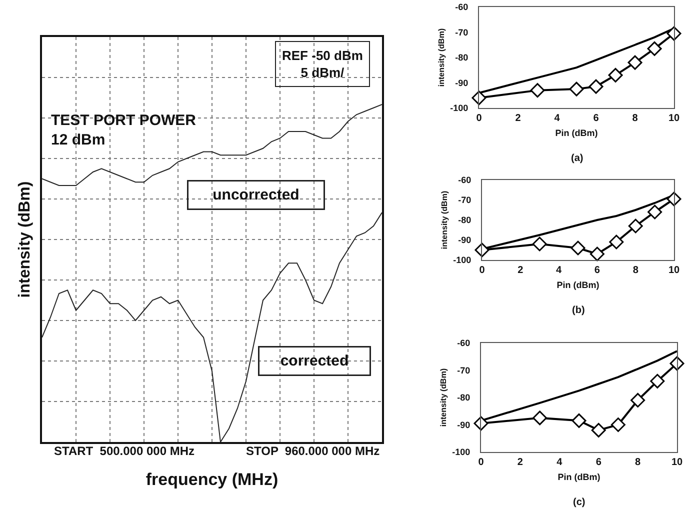 Image resolution: width=687 pixels, height=511 pixels. Describe the element at coordinates (322, 64) in the screenshot. I see `text: REF -50 dBm 5 dBm/` at that location.